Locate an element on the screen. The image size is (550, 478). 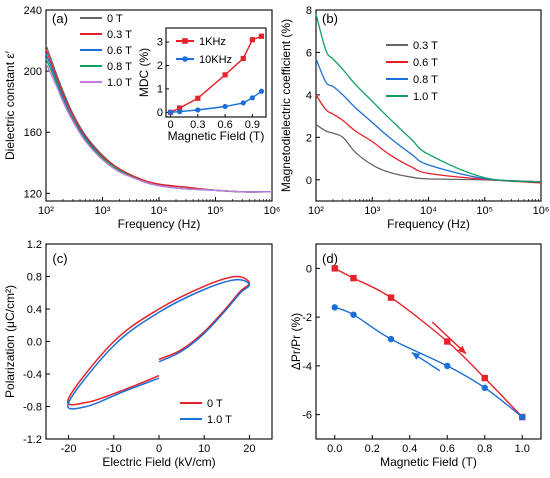
y-tick-label: -6 is located at coordinates (307, 416).